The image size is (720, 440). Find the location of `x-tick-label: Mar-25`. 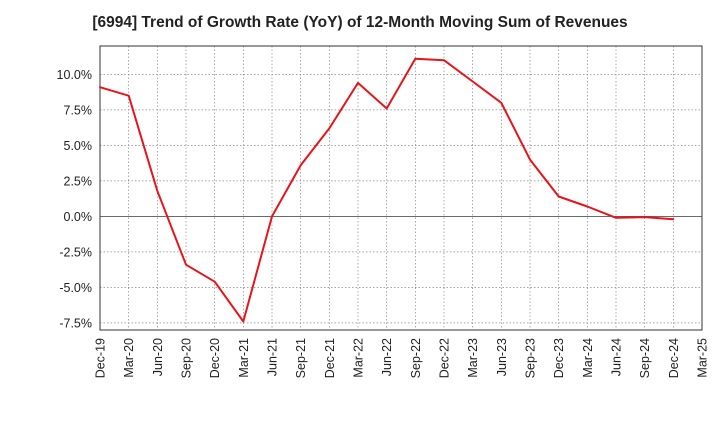

x-tick-label: Mar-25 is located at coordinates (703, 358).